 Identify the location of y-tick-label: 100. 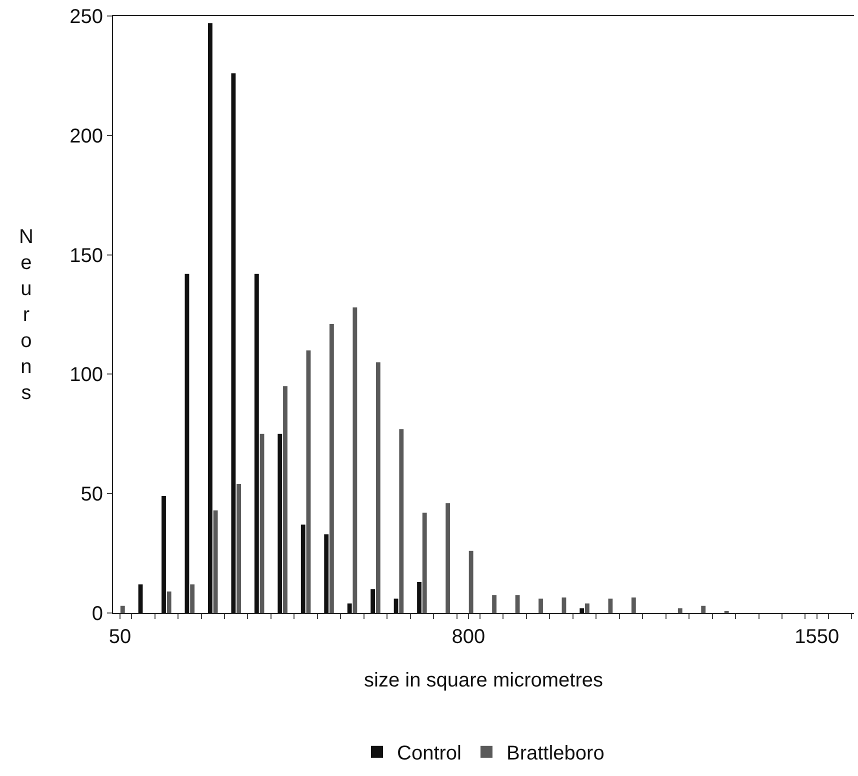
(86, 375).